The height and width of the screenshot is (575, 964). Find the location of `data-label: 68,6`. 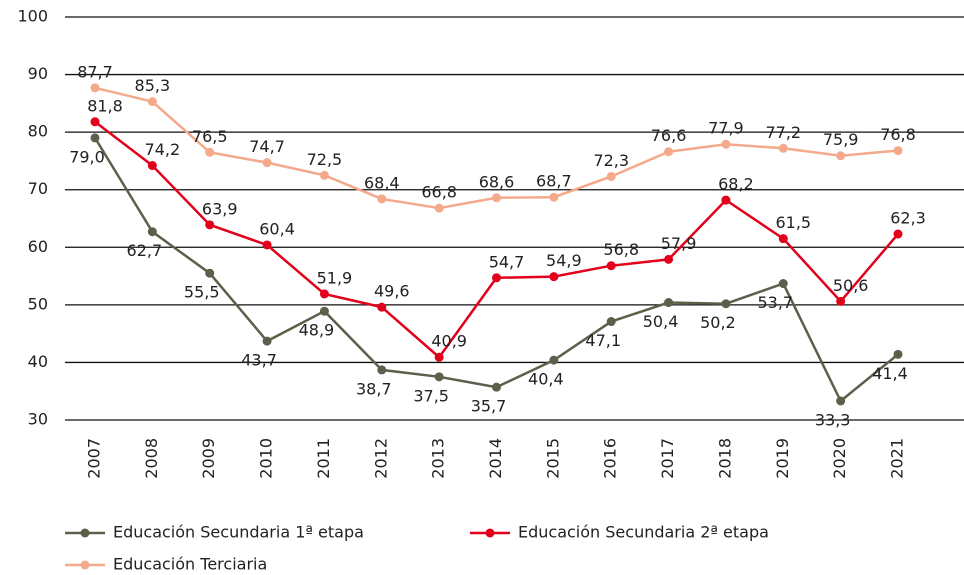

data-label: 68,6 is located at coordinates (497, 181).